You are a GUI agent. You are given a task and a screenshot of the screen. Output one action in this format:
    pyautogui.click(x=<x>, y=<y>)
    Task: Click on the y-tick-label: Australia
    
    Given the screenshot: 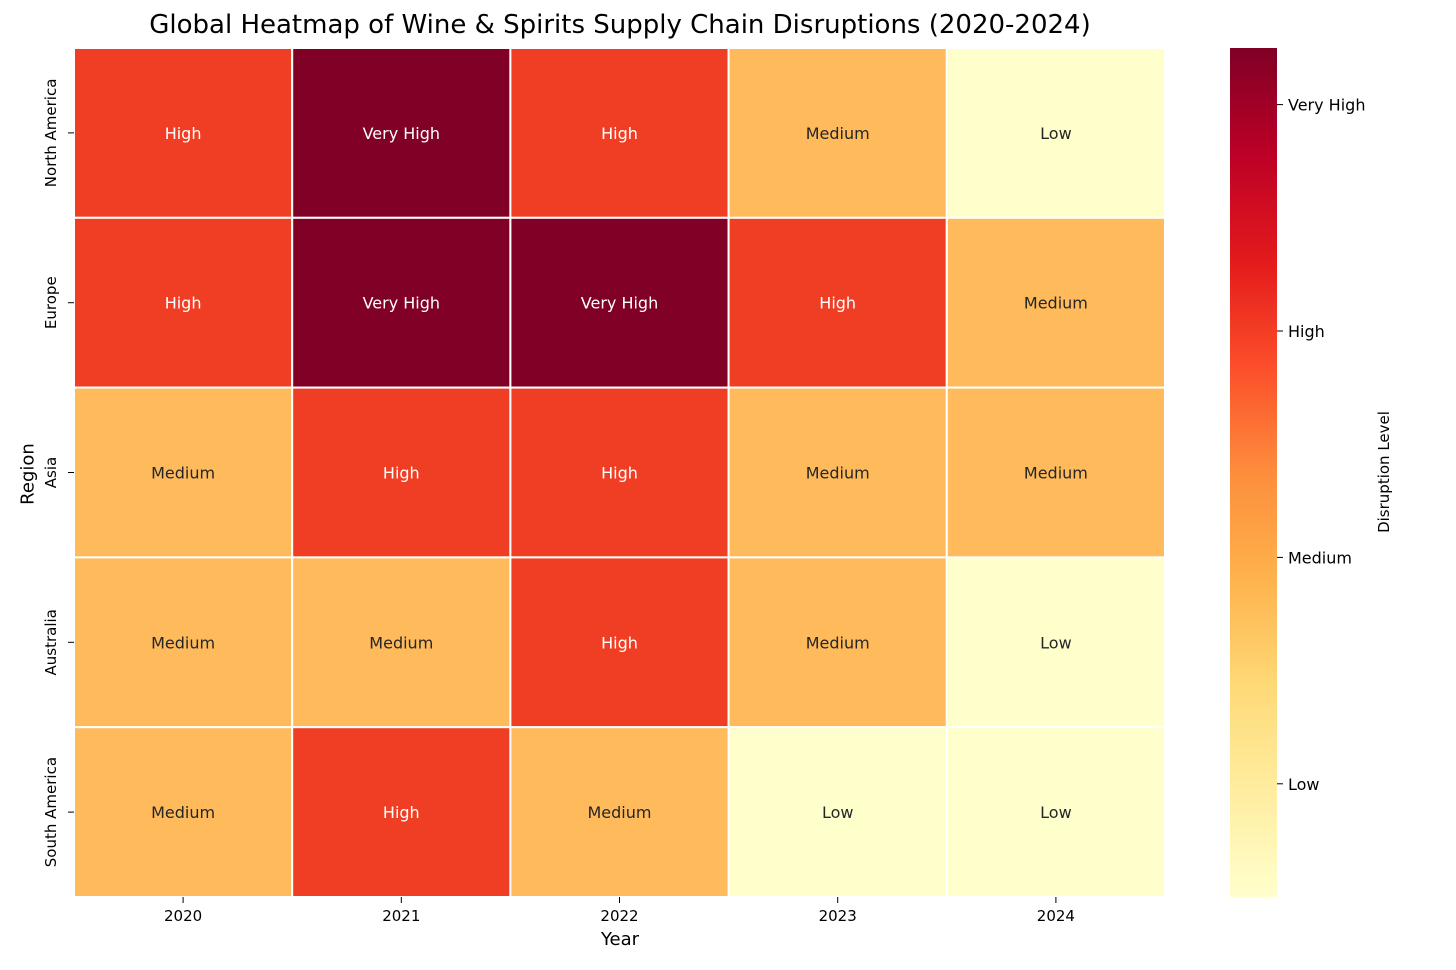 What is the action you would take?
    pyautogui.click(x=51, y=642)
    